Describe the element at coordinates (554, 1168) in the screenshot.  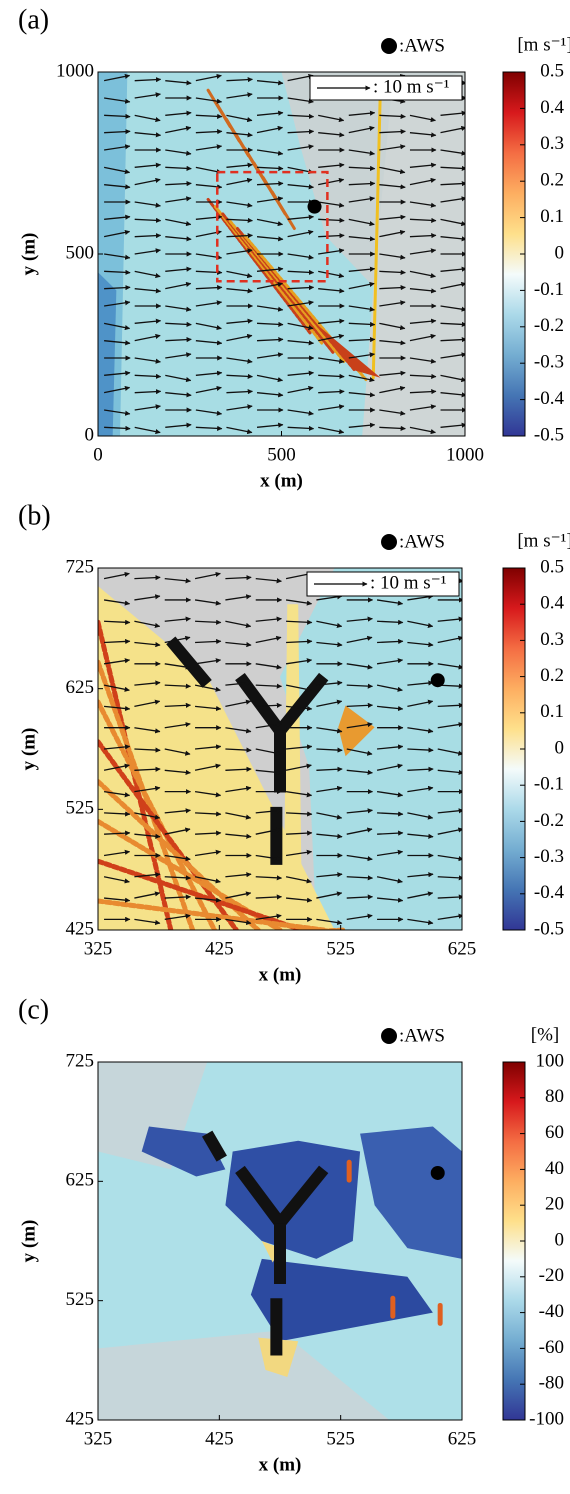
I see `colorbar-tick-label: 40` at that location.